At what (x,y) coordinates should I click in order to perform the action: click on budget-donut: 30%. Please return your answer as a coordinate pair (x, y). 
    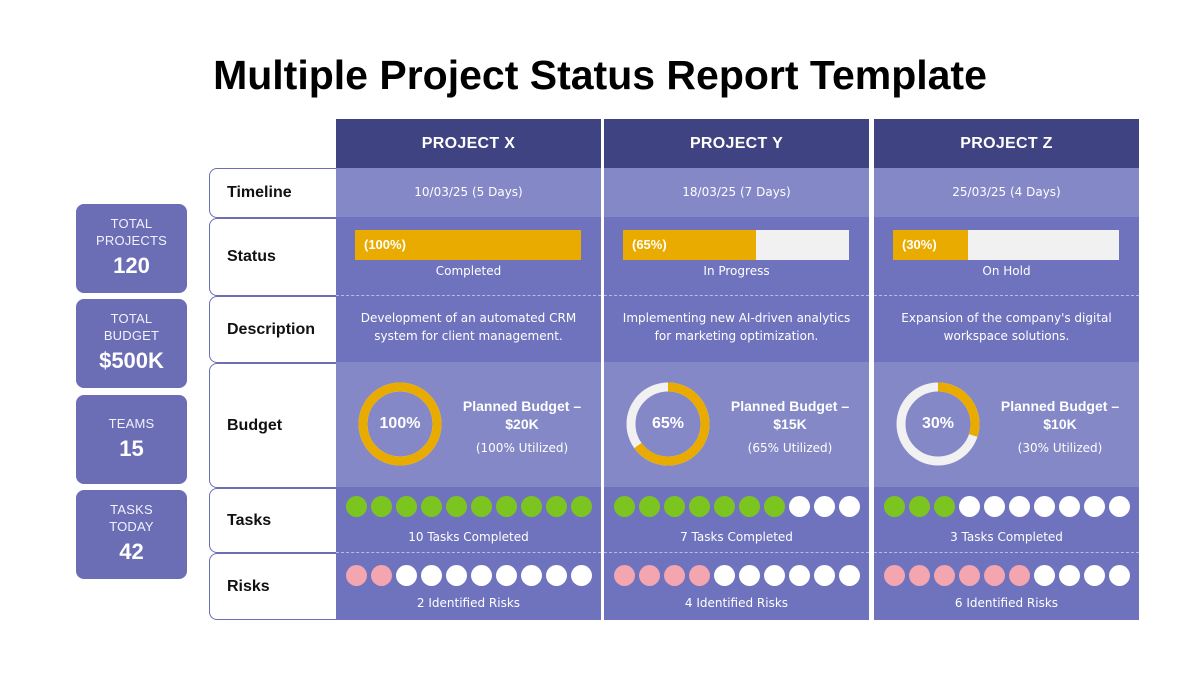
    Looking at the image, I should click on (938, 424).